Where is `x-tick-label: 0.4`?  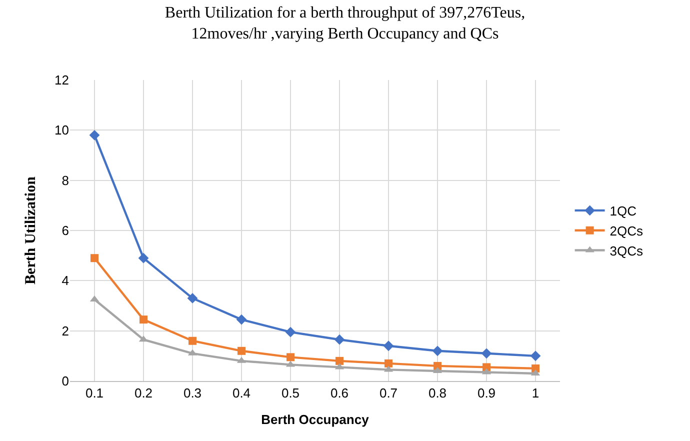
x-tick-label: 0.4 is located at coordinates (241, 393).